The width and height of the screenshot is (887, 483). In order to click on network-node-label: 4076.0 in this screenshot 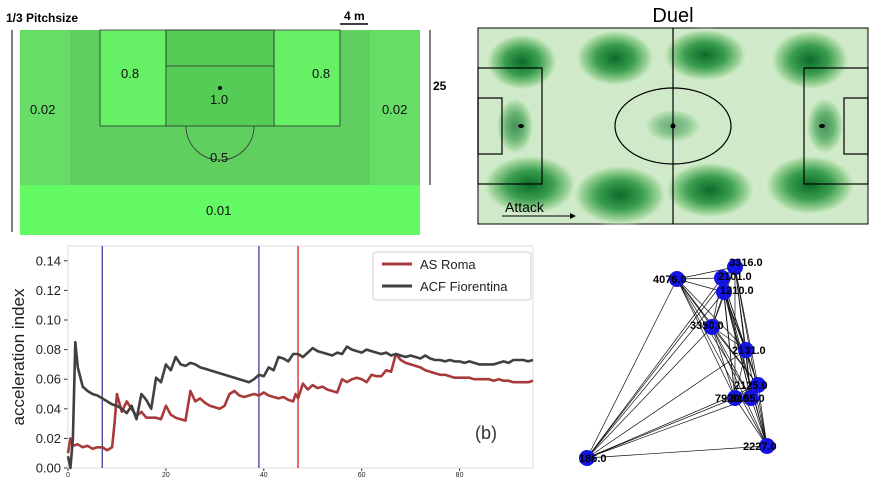, I will do `click(670, 280)`.